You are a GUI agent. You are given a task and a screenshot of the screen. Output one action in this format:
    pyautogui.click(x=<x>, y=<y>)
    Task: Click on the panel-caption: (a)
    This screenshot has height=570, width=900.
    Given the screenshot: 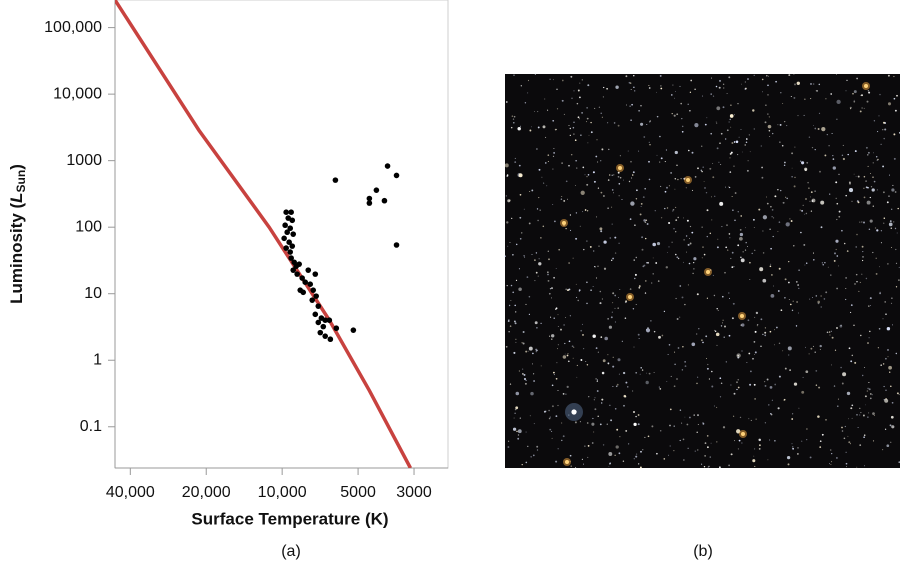 What is the action you would take?
    pyautogui.click(x=291, y=551)
    